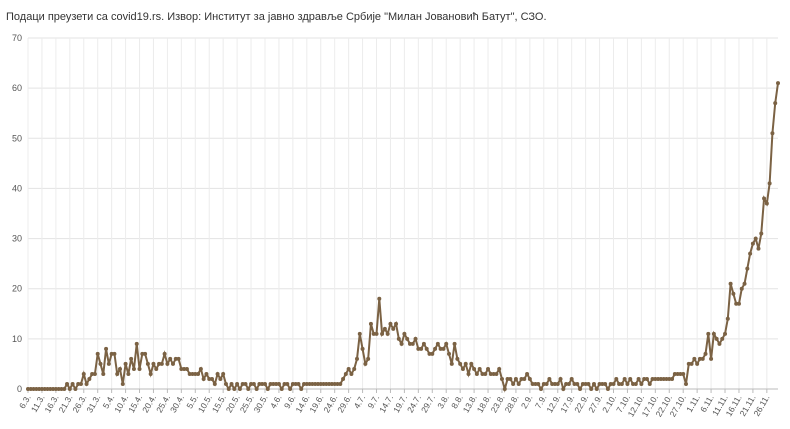 The image size is (790, 429). Describe the element at coordinates (276, 401) in the screenshot. I see `x-tick-label: 4.6.` at that location.